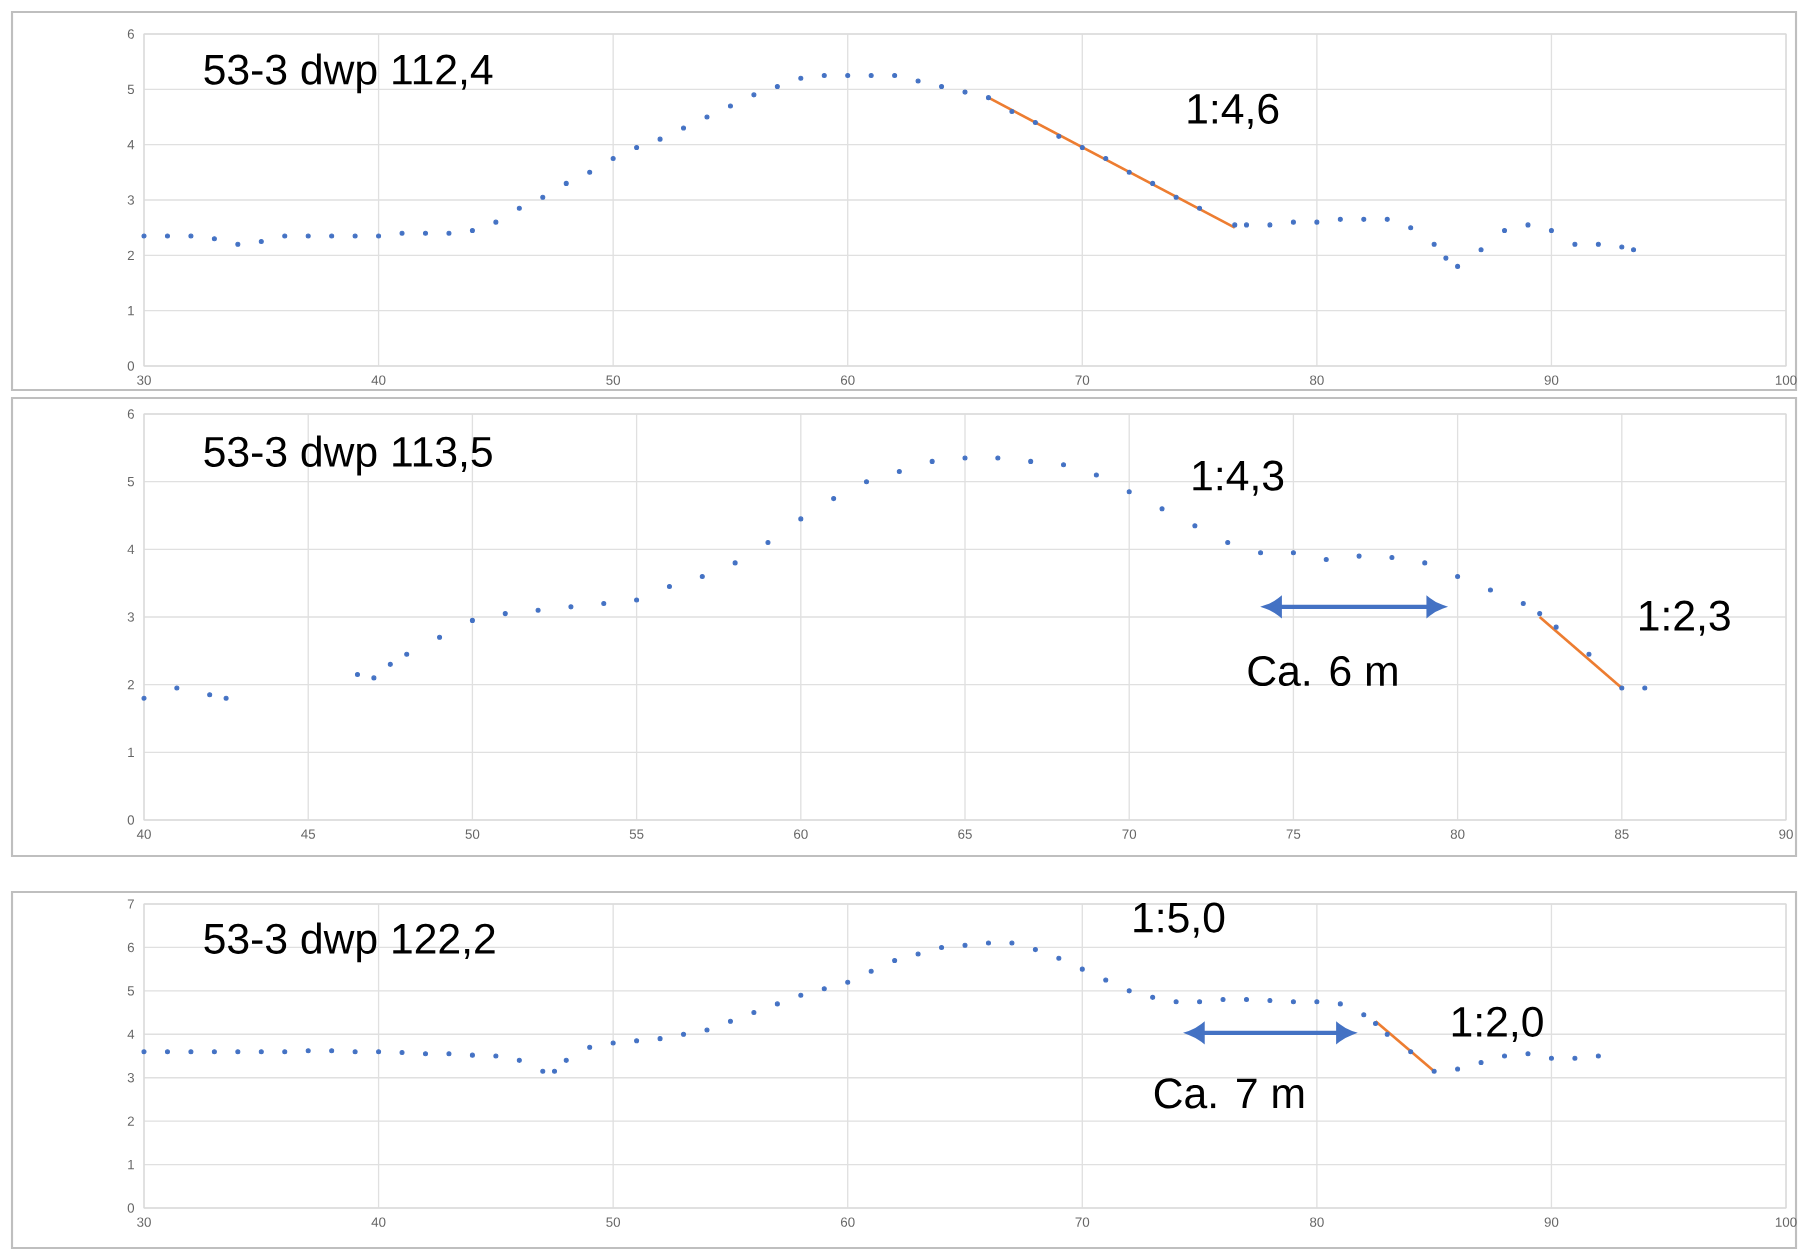 The image size is (1812, 1252). What do you see at coordinates (1497, 1024) in the screenshot?
I see `annotation: 1:2,0` at bounding box center [1497, 1024].